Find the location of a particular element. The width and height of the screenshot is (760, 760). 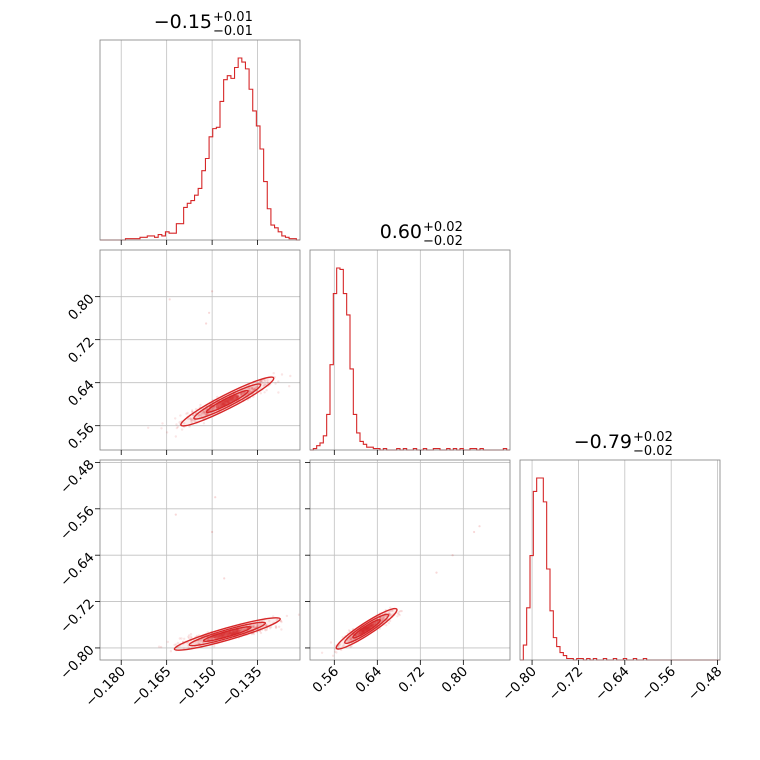

x-tick-label: −0.80 is located at coordinates (519, 684).